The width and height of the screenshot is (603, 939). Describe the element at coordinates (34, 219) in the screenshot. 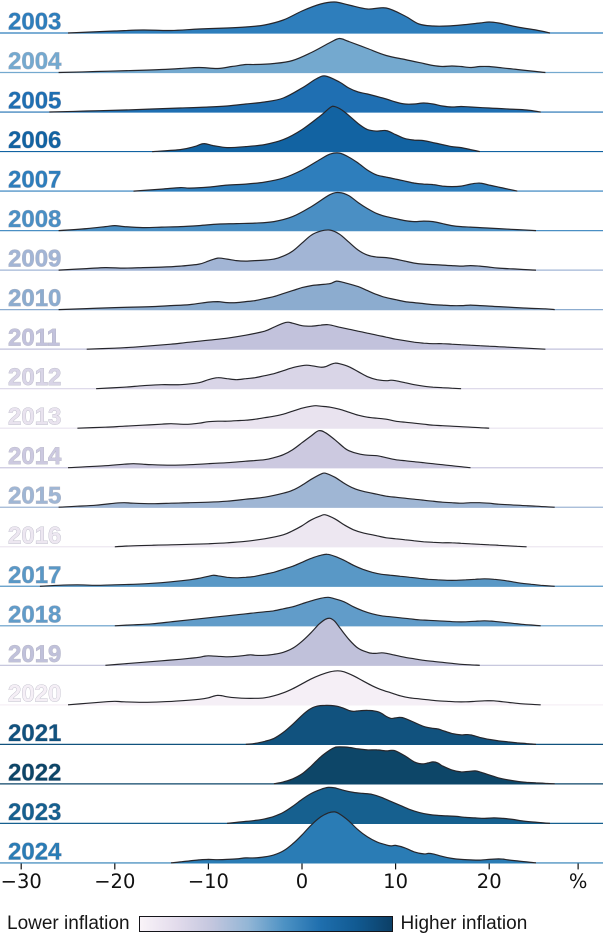

I see `year-label-2008: 2008` at that location.